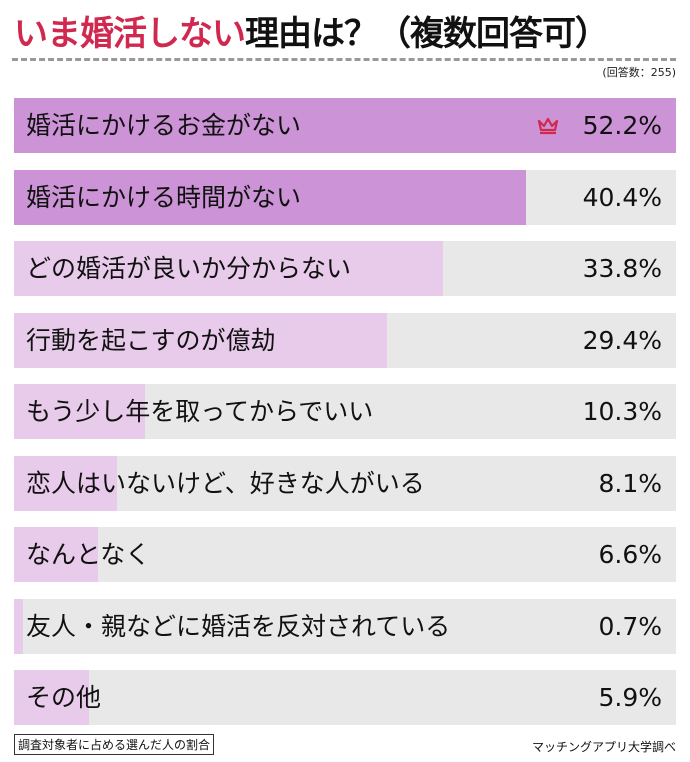 The width and height of the screenshot is (690, 762). What do you see at coordinates (630, 554) in the screenshot?
I see `value-label: 6.6%` at bounding box center [630, 554].